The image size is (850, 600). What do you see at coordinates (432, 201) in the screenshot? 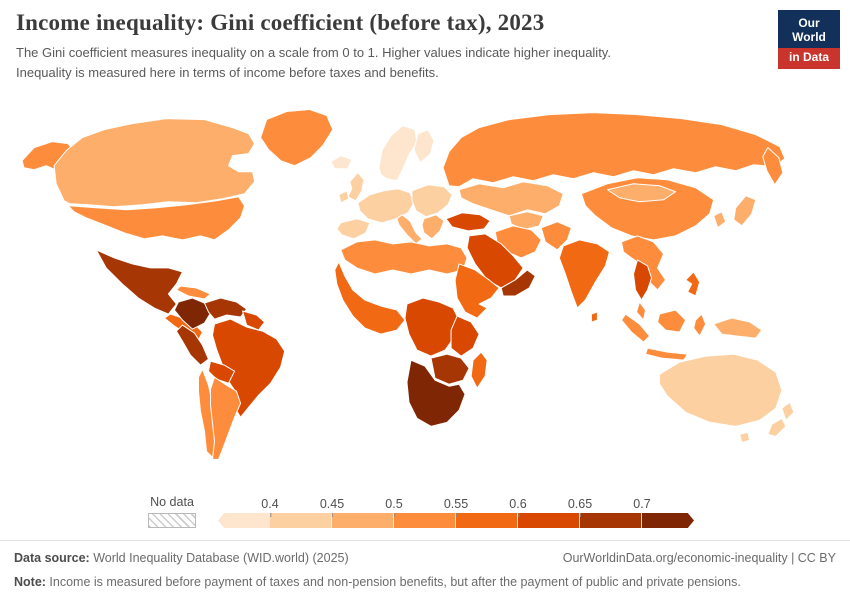
I see `region-eastern-europe` at bounding box center [432, 201].